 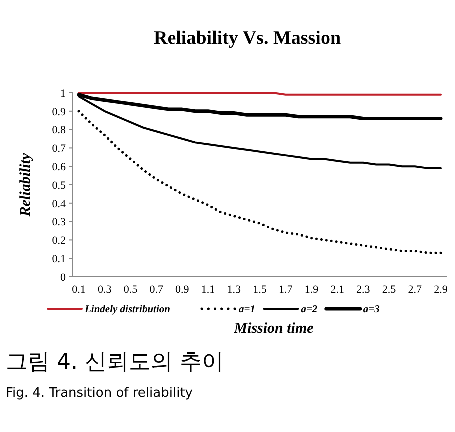 What do you see at coordinates (26, 185) in the screenshot?
I see `y-axis-title: Reliability` at bounding box center [26, 185].